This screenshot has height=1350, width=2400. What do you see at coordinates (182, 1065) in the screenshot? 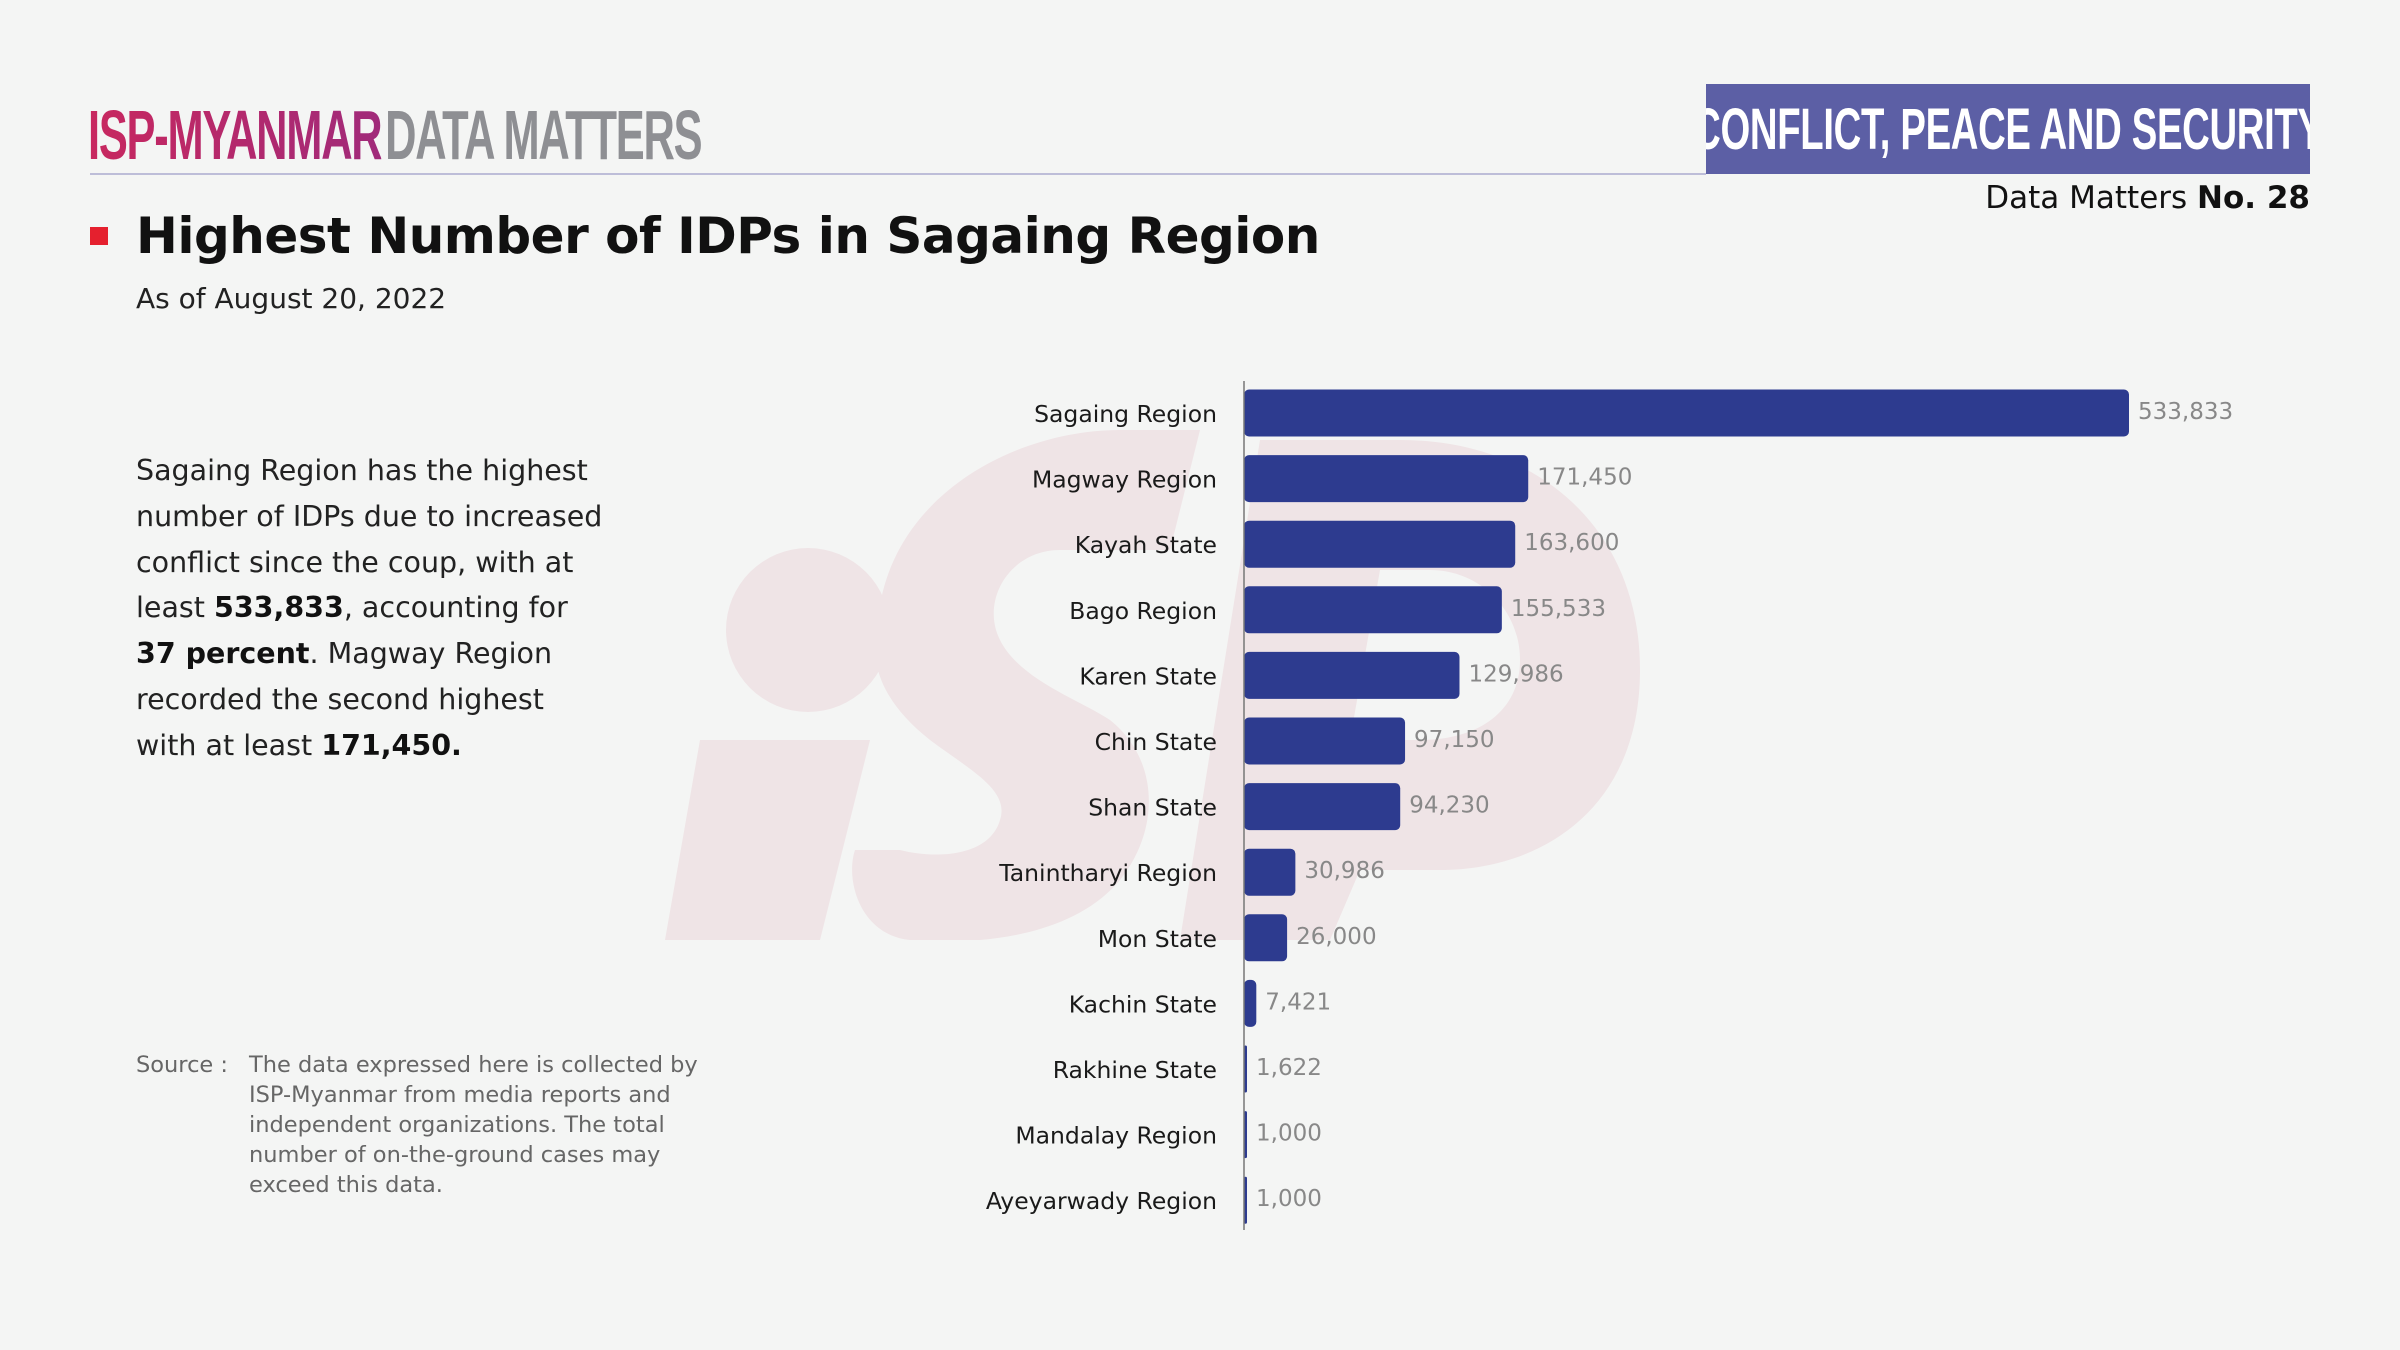
I see `source-label: Source :` at bounding box center [182, 1065].